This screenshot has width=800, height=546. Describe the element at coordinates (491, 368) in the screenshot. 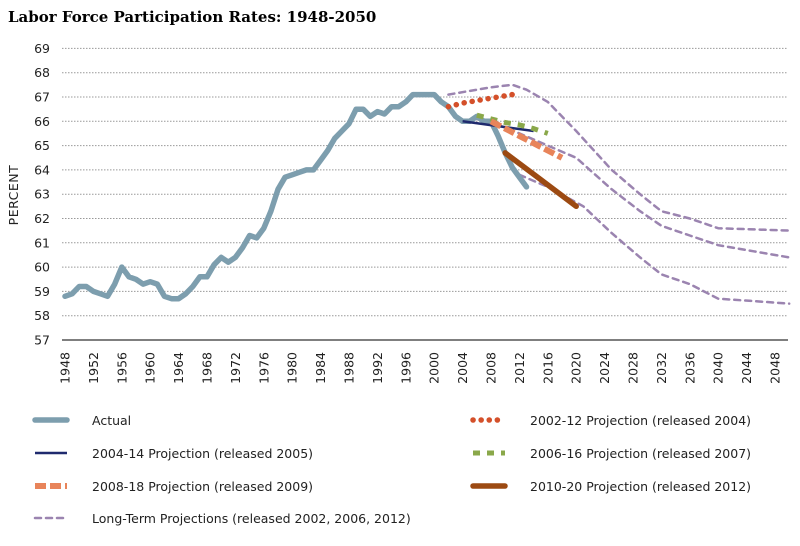

I see `x-tick-label: 2008` at that location.